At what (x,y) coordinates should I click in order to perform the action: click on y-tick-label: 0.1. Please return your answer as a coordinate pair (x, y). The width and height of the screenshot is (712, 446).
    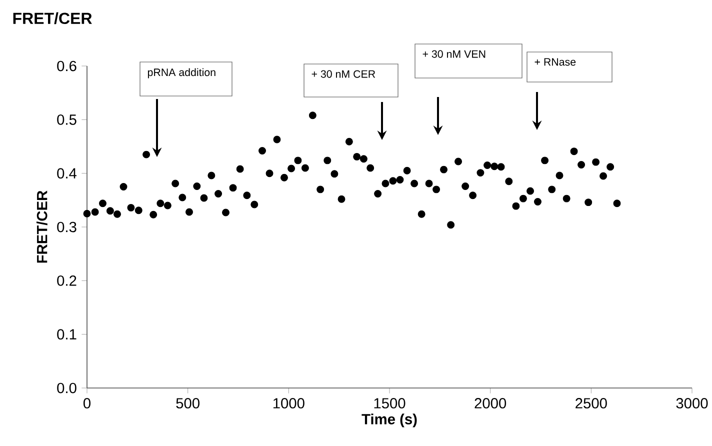
    Looking at the image, I should click on (66, 334).